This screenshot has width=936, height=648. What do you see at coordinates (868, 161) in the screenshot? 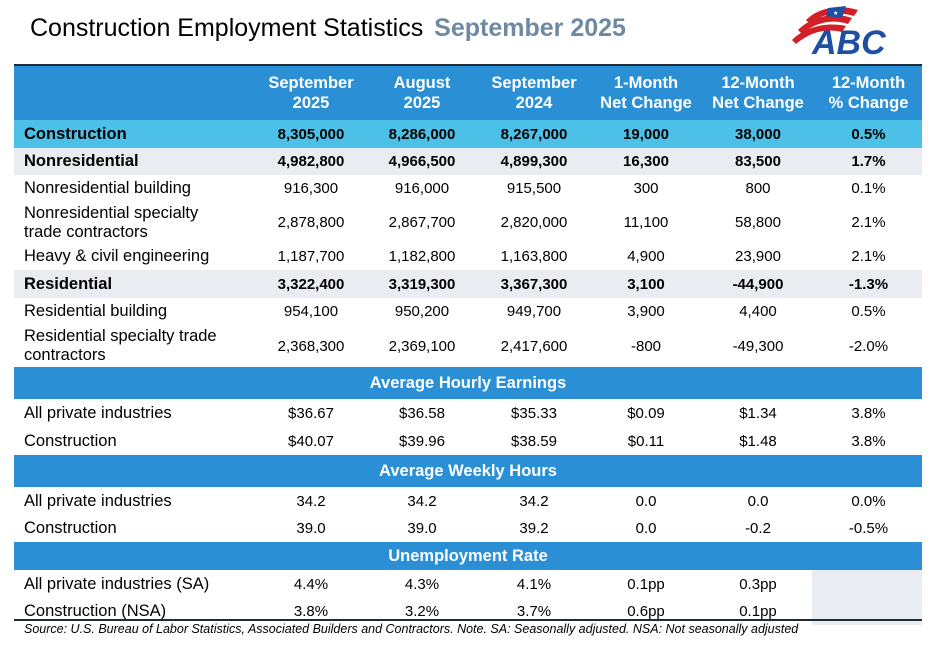
I see `table-cell: 1.7%` at bounding box center [868, 161].